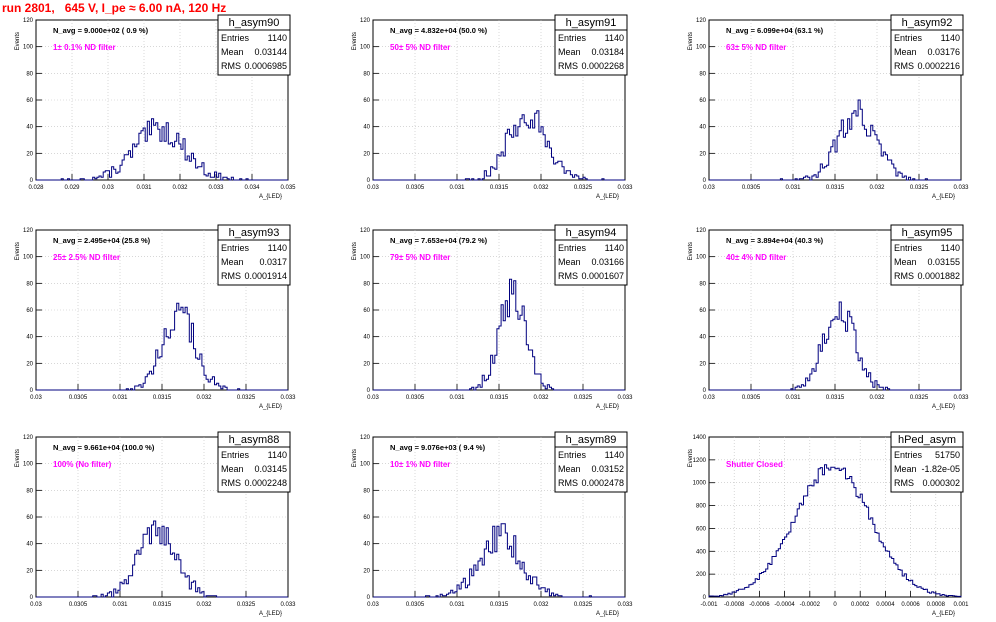 This screenshot has height=622, width=996. What do you see at coordinates (701, 575) in the screenshot?
I see `y-tick-label: 200` at bounding box center [701, 575].